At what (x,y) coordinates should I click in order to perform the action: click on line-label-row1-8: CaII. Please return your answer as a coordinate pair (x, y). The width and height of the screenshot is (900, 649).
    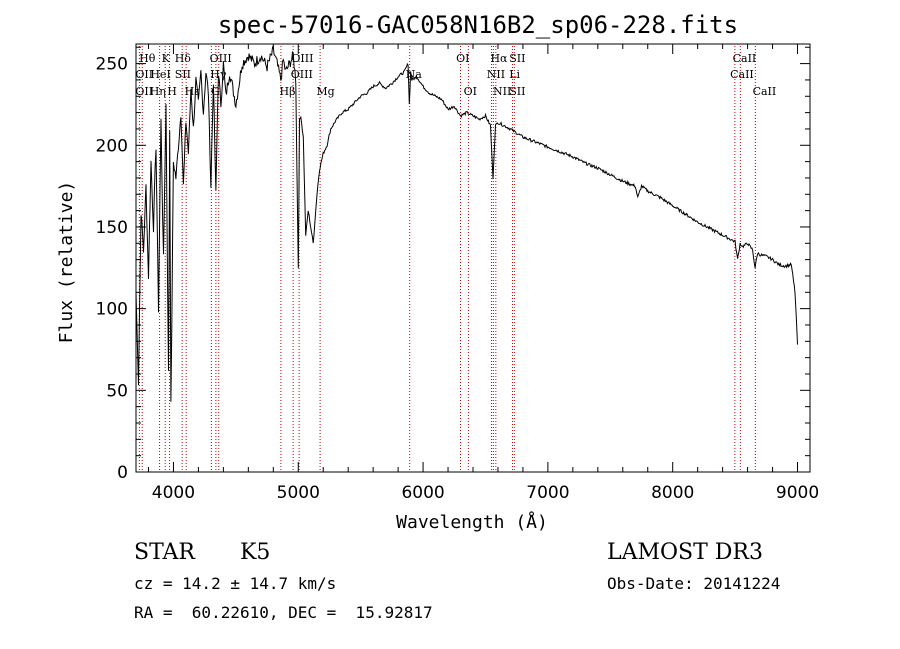
    Looking at the image, I should click on (745, 58).